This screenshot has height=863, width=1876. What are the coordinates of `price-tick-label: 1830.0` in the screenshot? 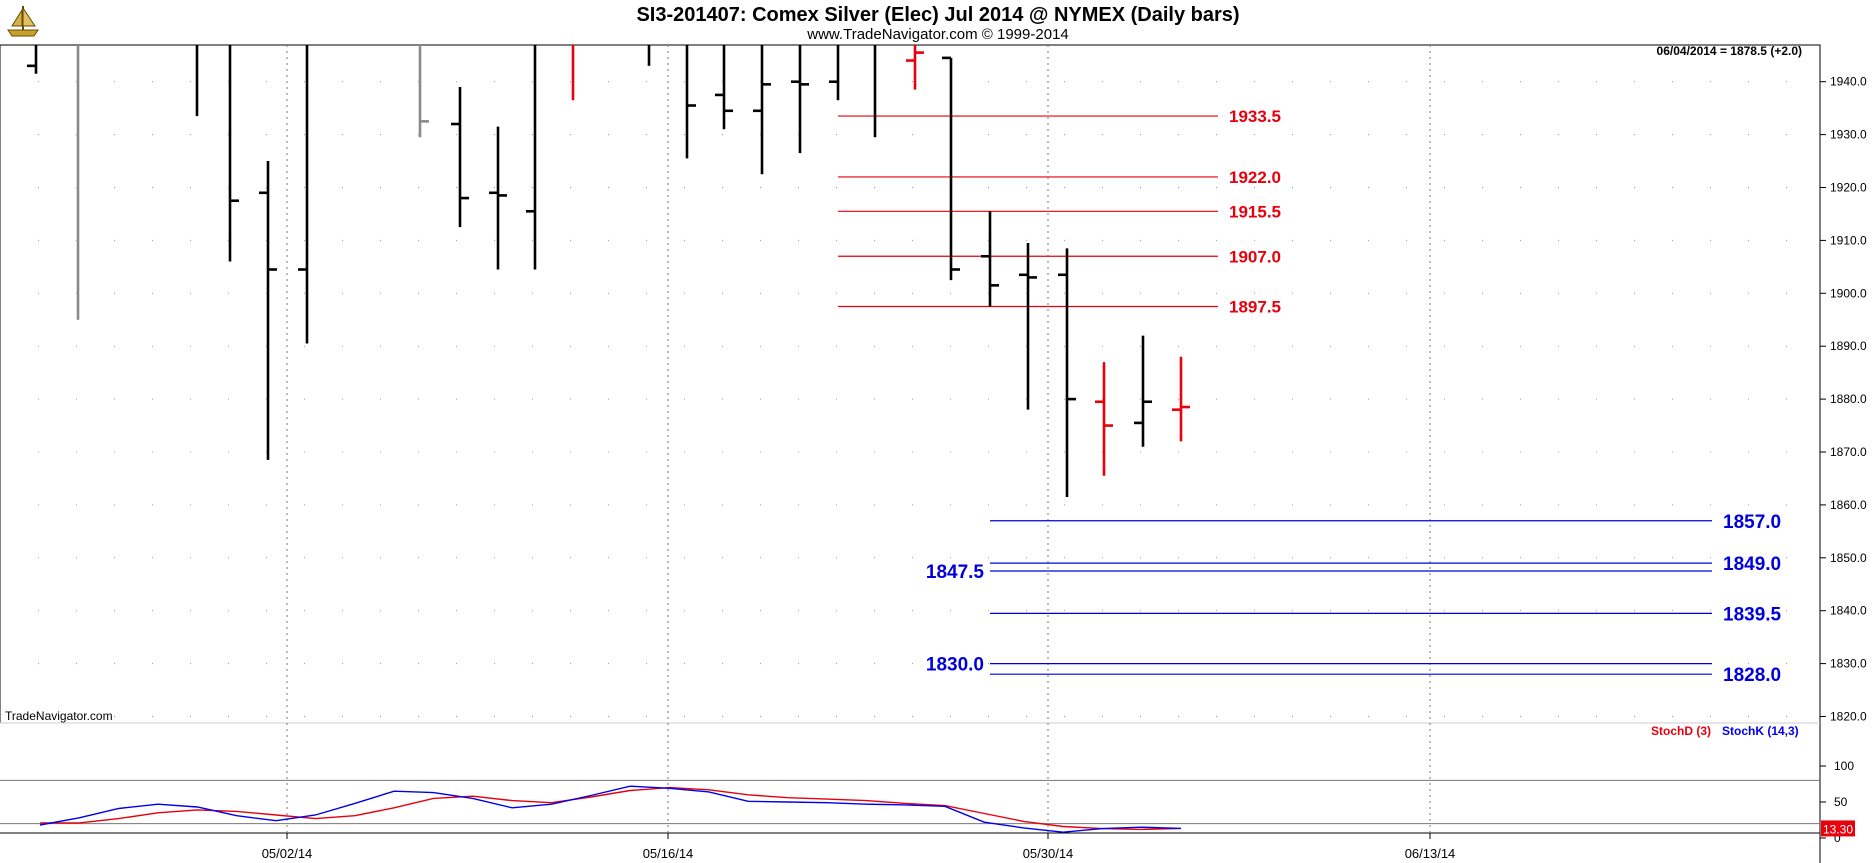 It's located at (1848, 664).